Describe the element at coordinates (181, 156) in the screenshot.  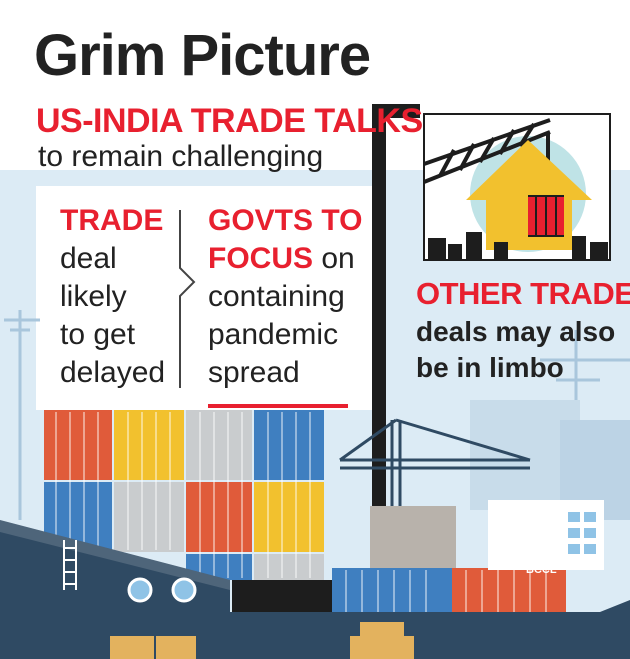
I see `subtitle-text: to remain challenging` at that location.